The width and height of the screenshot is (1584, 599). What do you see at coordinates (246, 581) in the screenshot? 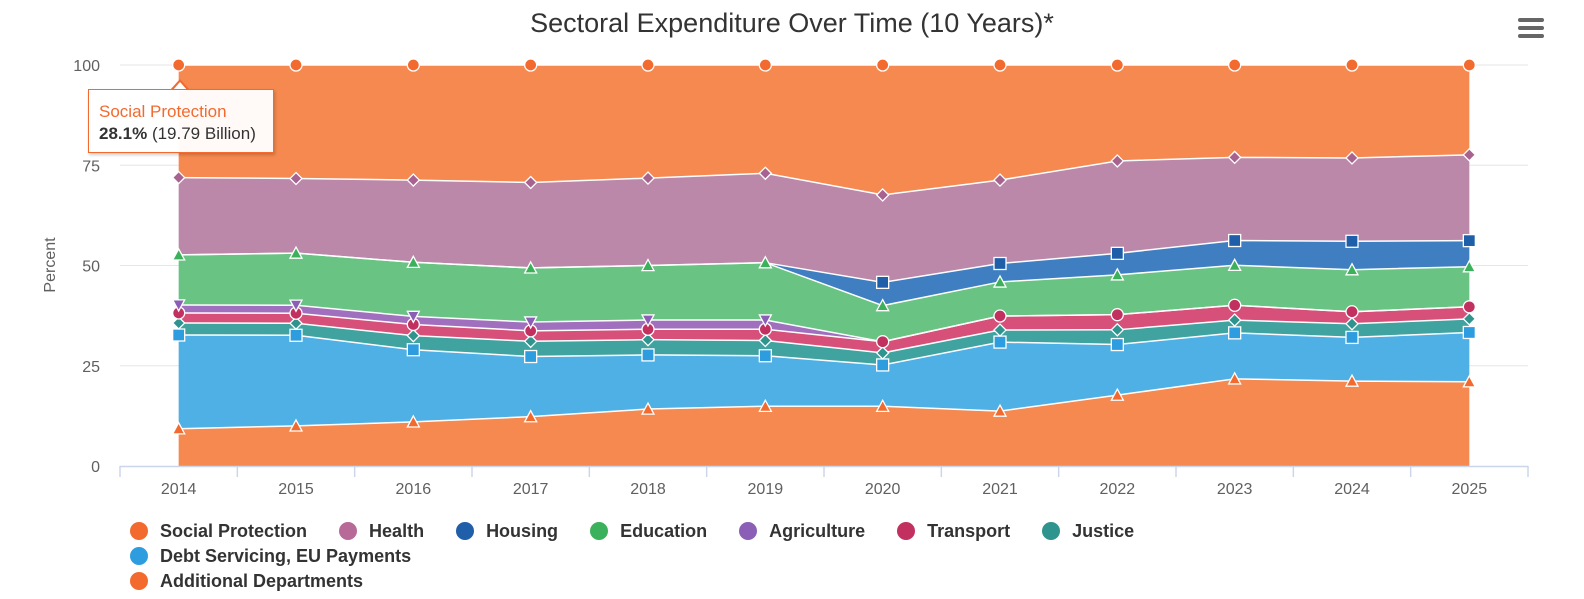
I see `legend-item-additional-departments: Additional Departments` at bounding box center [246, 581].